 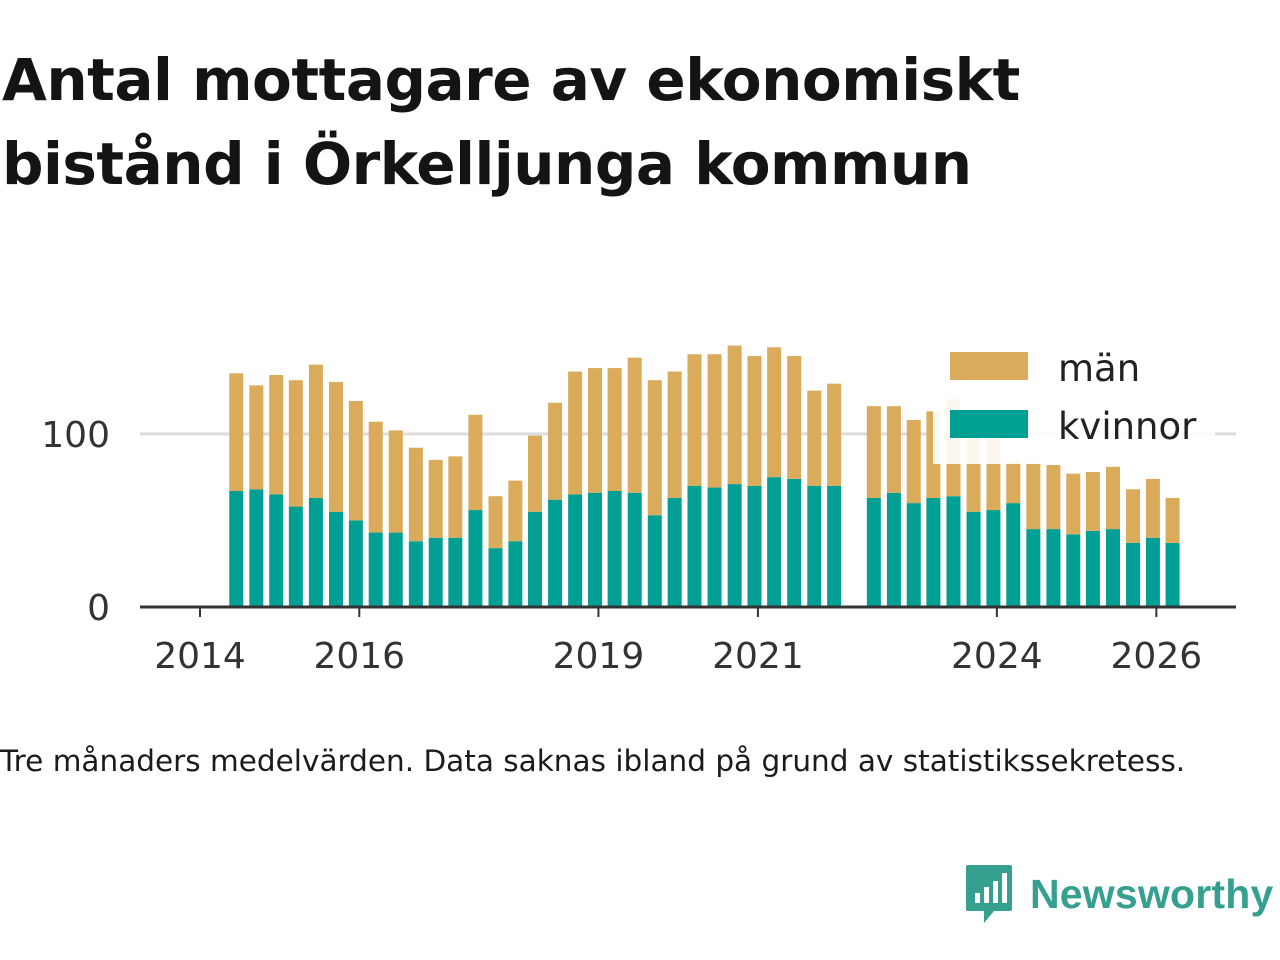 What do you see at coordinates (1127, 426) in the screenshot?
I see `legend-label-kvinnor: kvinnor` at bounding box center [1127, 426].